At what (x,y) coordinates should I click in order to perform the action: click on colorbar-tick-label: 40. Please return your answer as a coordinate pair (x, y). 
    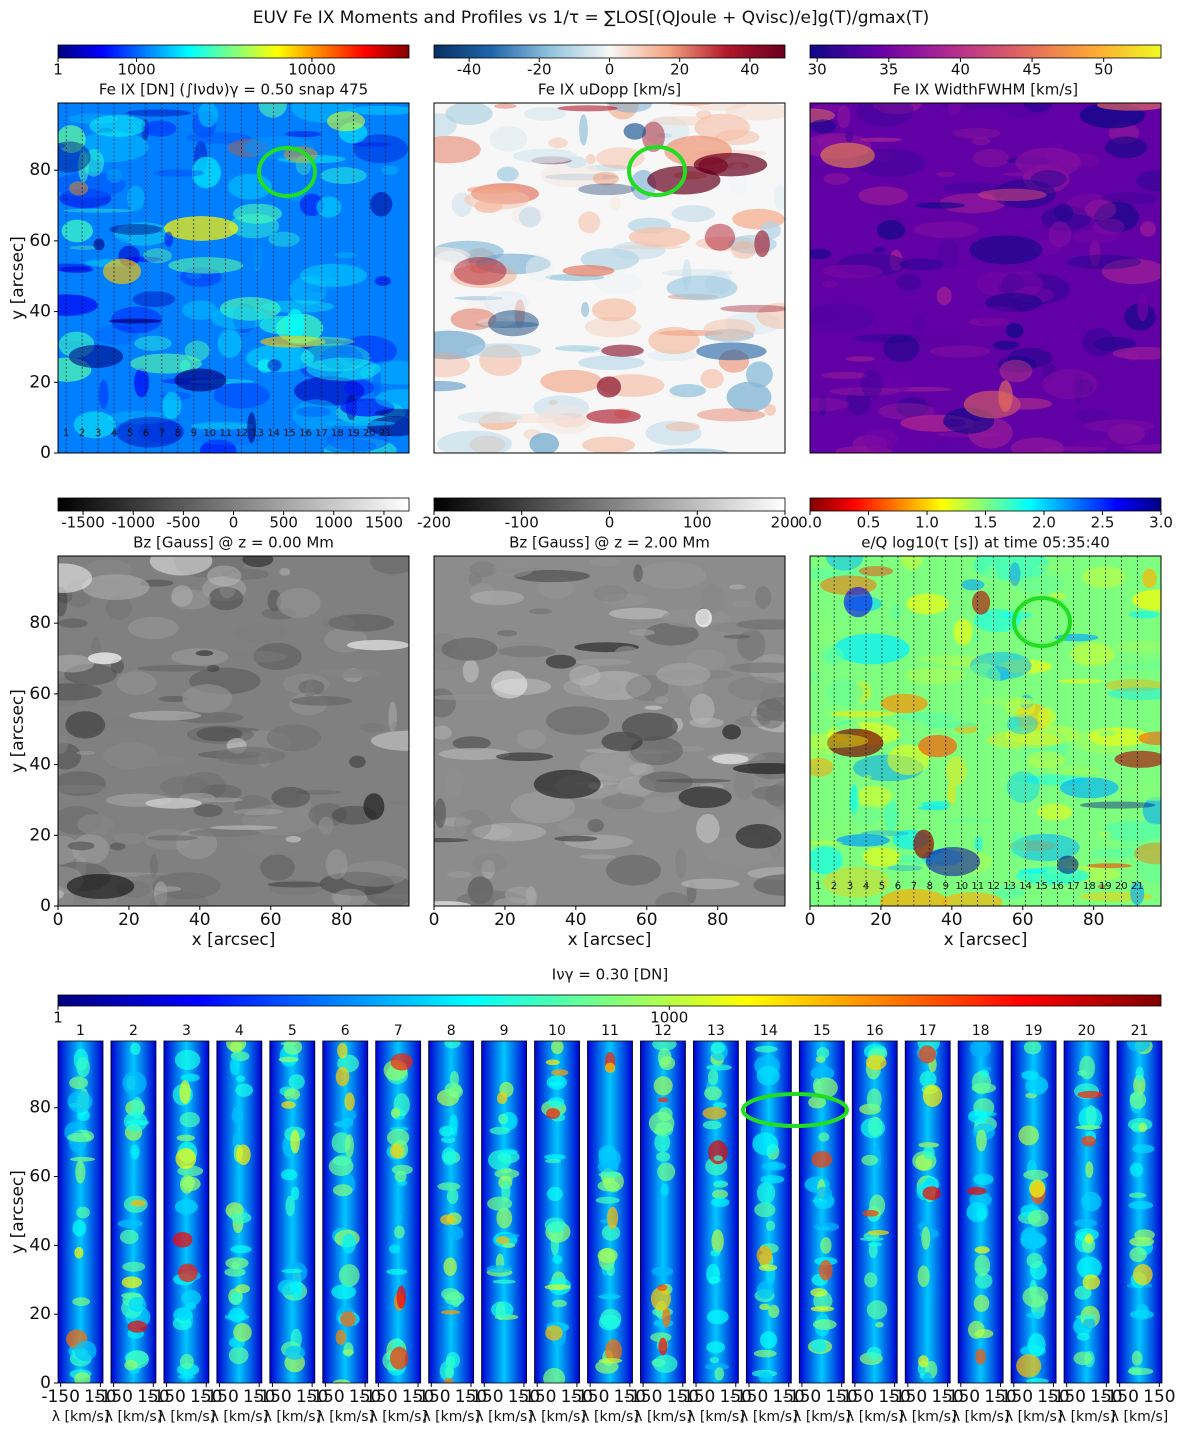
    Looking at the image, I should click on (960, 70).